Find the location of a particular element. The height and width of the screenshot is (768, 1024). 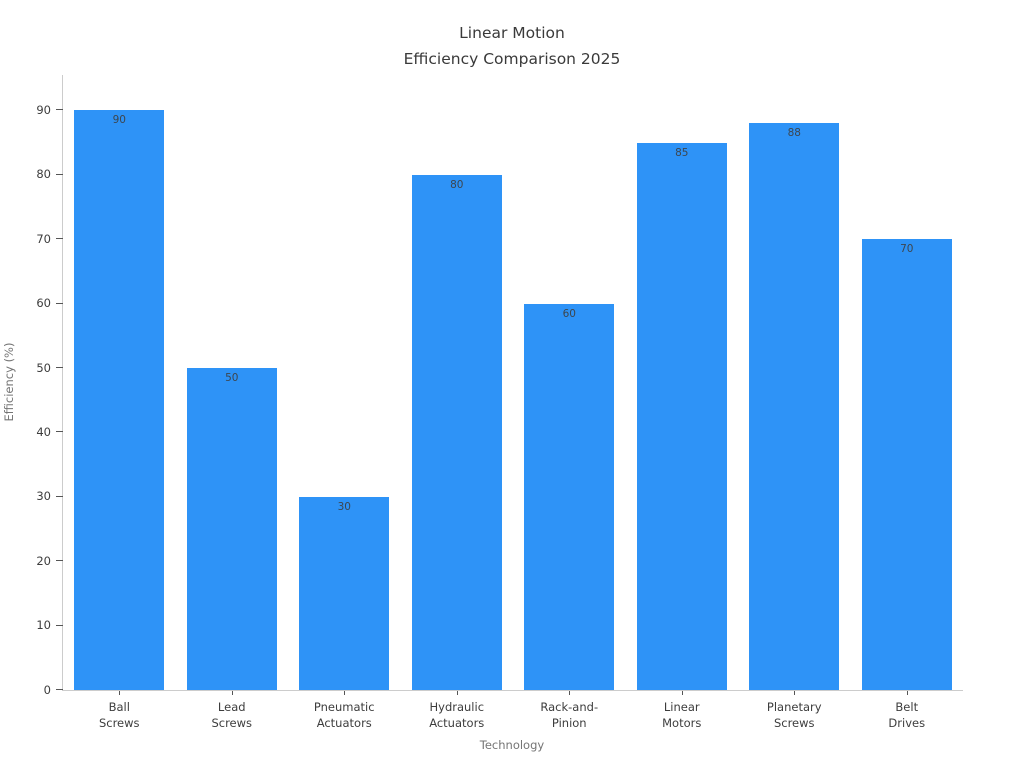

x-tick-label: Planetary Screws is located at coordinates (794, 715).